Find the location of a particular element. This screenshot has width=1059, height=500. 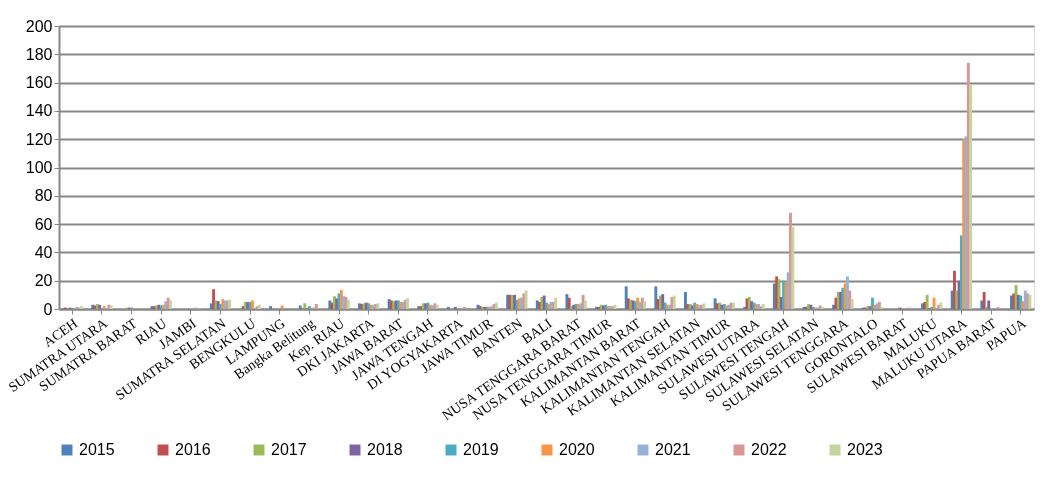

y-tick-label: 140 is located at coordinates (39, 111).